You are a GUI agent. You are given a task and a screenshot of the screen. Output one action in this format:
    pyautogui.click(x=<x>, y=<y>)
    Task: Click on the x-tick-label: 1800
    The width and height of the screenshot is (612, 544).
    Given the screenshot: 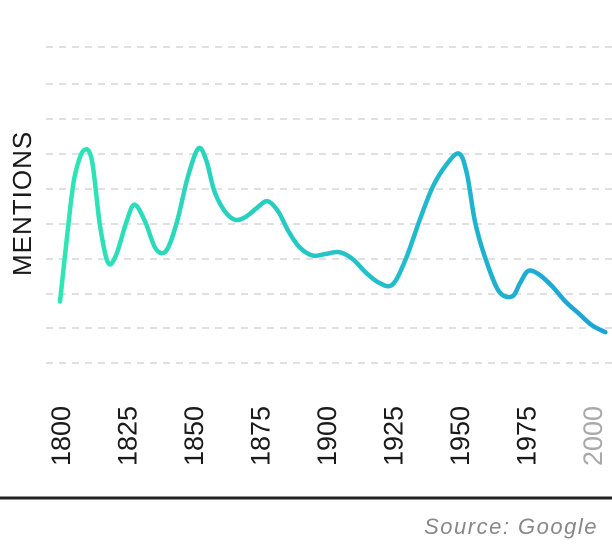 What is the action you would take?
    pyautogui.click(x=61, y=436)
    